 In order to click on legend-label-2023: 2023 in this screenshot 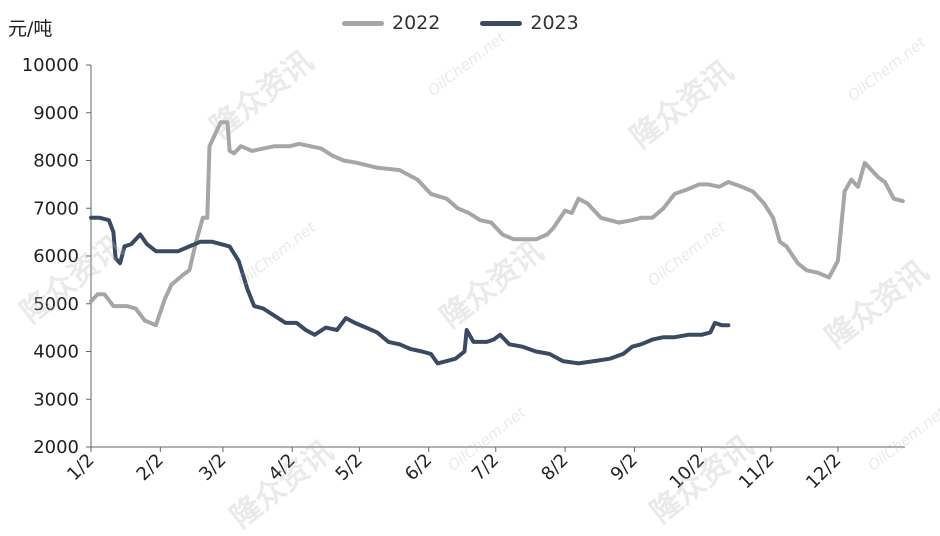, I will do `click(554, 23)`.